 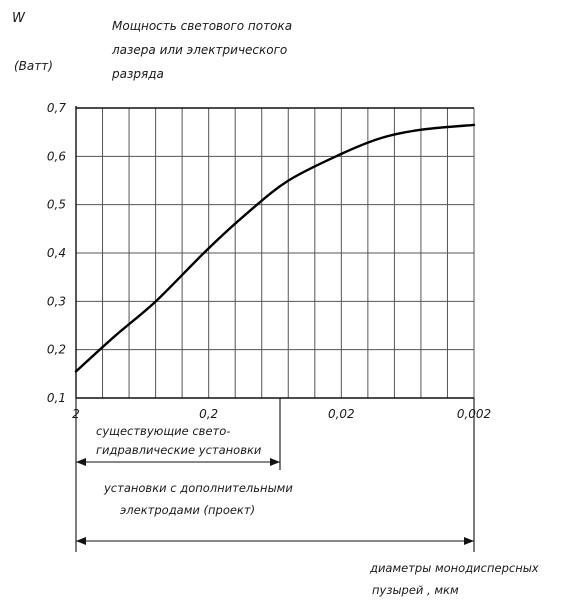 What do you see at coordinates (56, 398) in the screenshot?
I see `y-tick-label: 0,1` at bounding box center [56, 398].